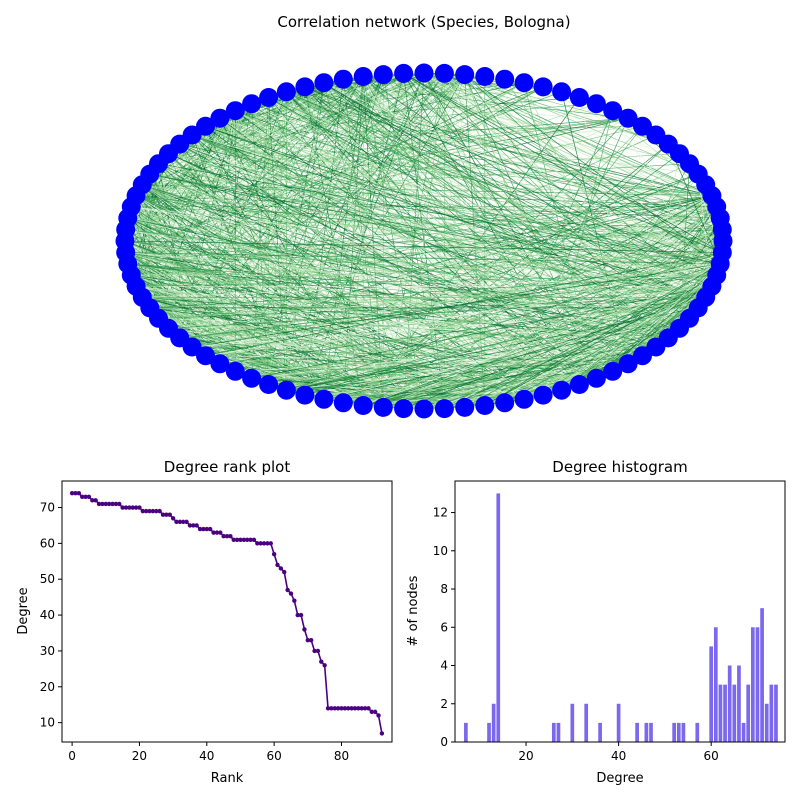  I want to click on rank-plot-area, so click(227, 613).